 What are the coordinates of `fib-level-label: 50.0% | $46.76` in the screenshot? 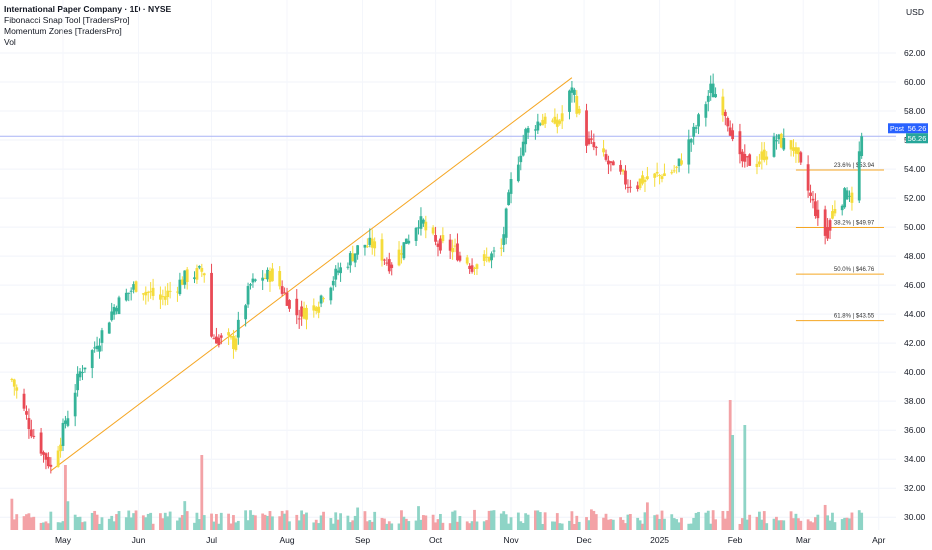 It's located at (854, 270).